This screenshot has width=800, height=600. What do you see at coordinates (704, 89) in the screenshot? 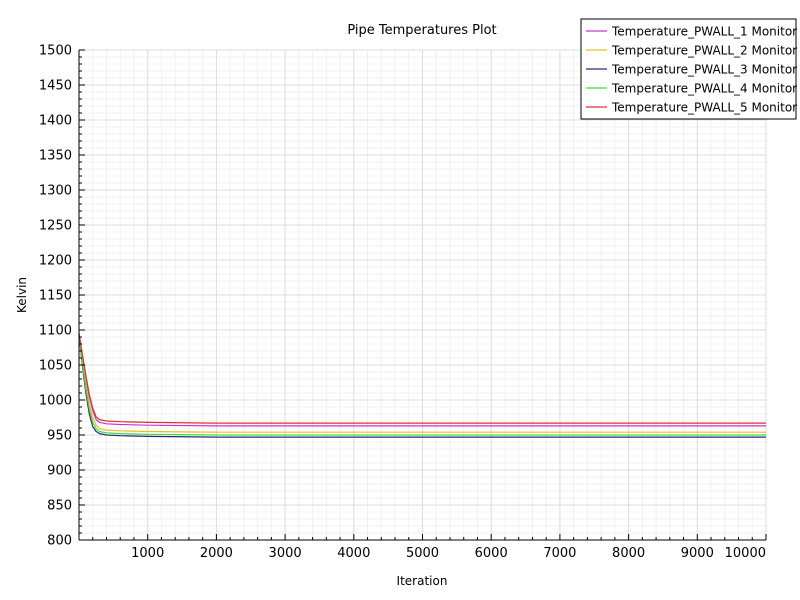
I see `legend-label-4: Temperature_PWALL_4 Monitor` at bounding box center [704, 89].